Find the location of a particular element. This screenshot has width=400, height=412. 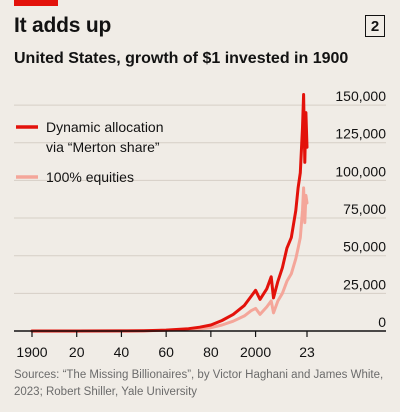

legend-label: 100% equities is located at coordinates (90, 177).